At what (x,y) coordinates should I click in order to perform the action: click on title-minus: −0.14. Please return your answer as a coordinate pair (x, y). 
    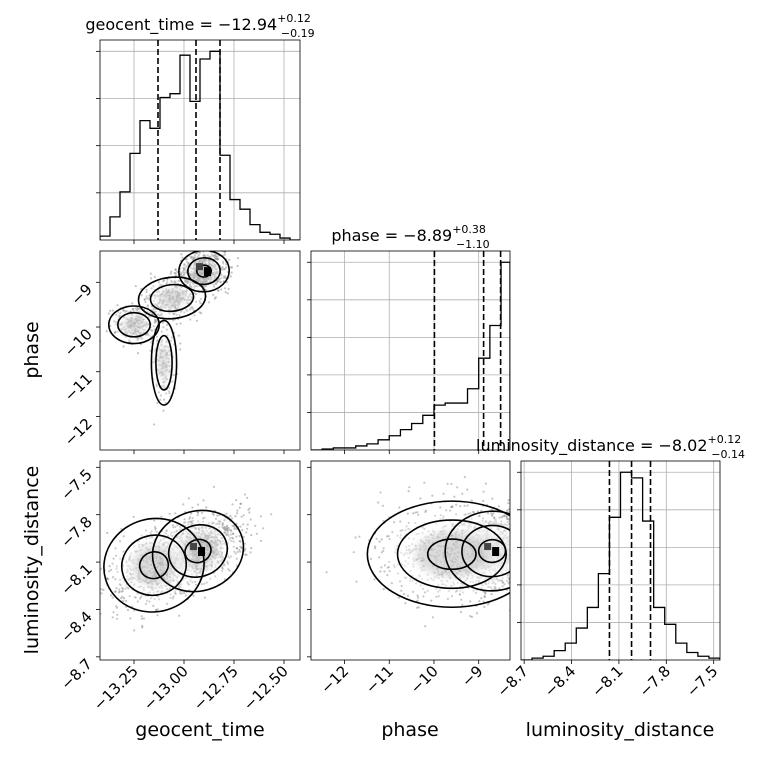
    Looking at the image, I should click on (728, 454).